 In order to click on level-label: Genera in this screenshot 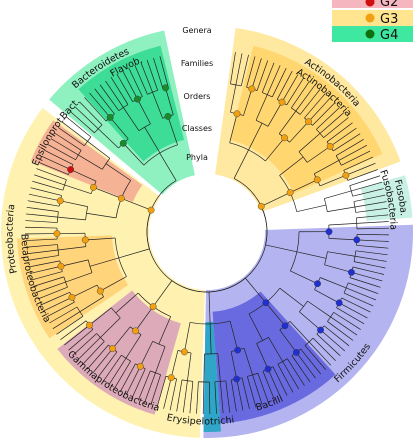, I will do `click(196, 30)`.